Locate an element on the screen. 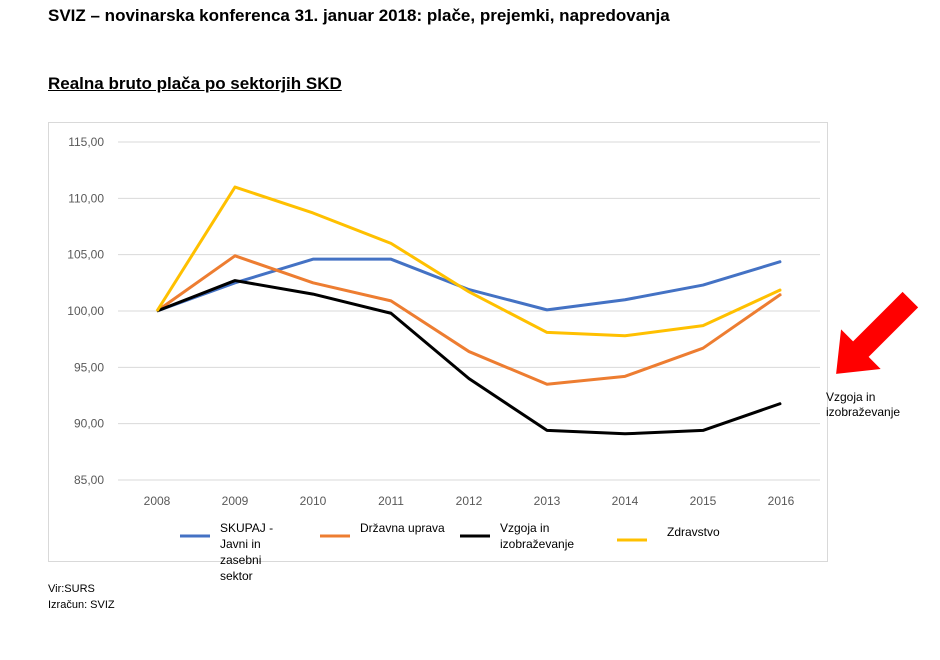  y-tick-label: 90,00 is located at coordinates (89, 424).